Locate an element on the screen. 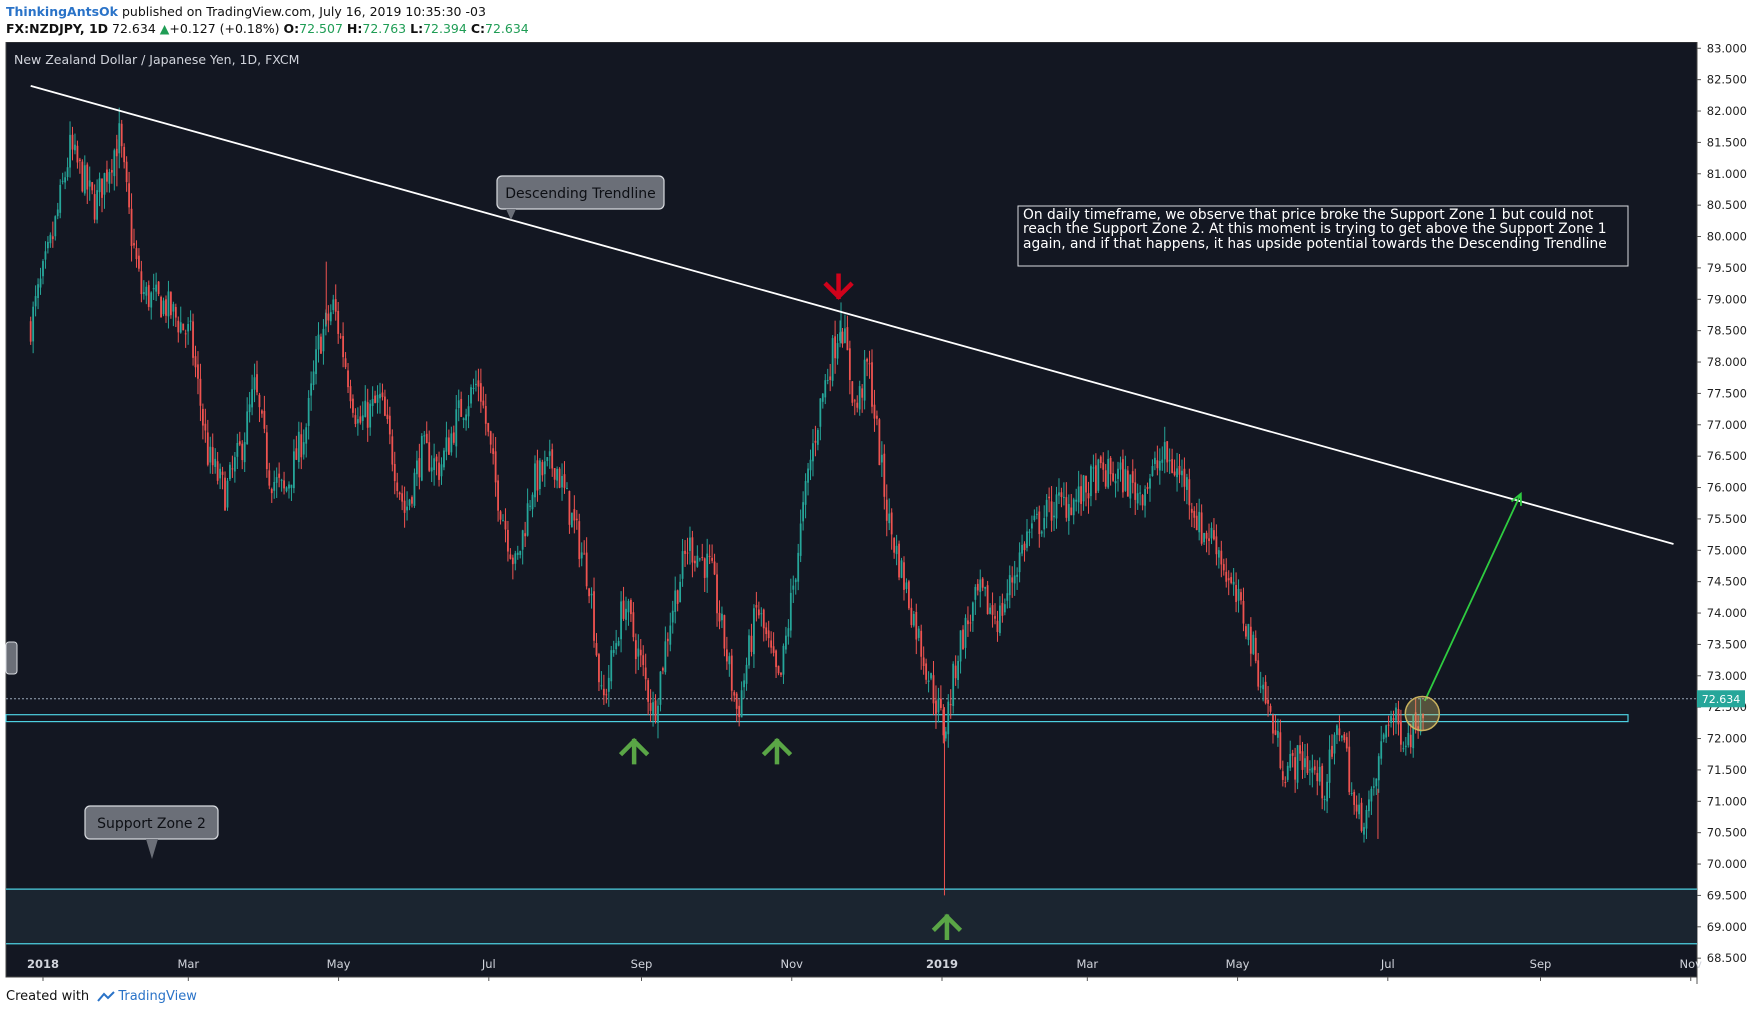 The image size is (1754, 1015). callout-support-zone-2: Support Zone 2 is located at coordinates (151, 832).